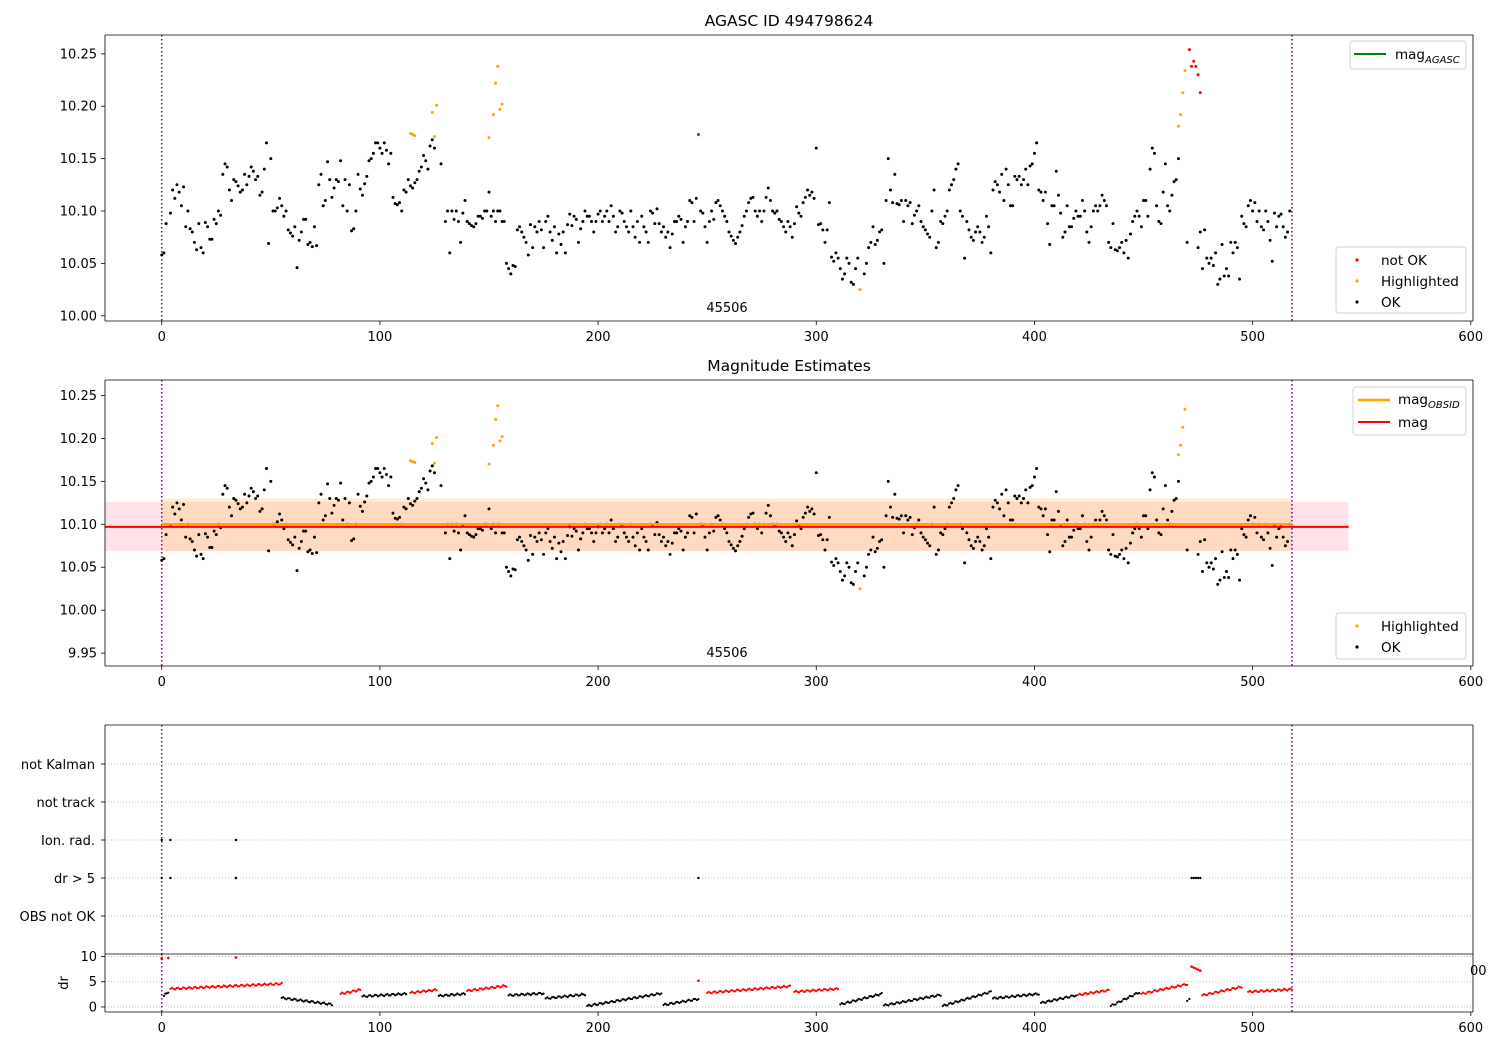  What do you see at coordinates (161, 878) in the screenshot?
I see `flag-point` at bounding box center [161, 878].